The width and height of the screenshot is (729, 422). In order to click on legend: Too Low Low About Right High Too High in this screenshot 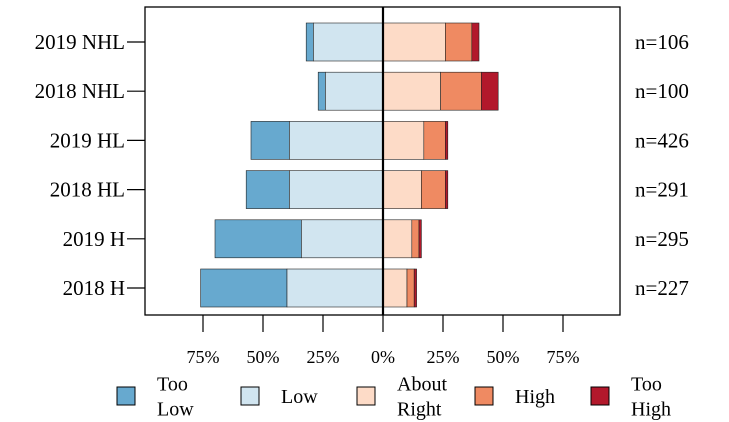, I will do `click(393, 397)`.